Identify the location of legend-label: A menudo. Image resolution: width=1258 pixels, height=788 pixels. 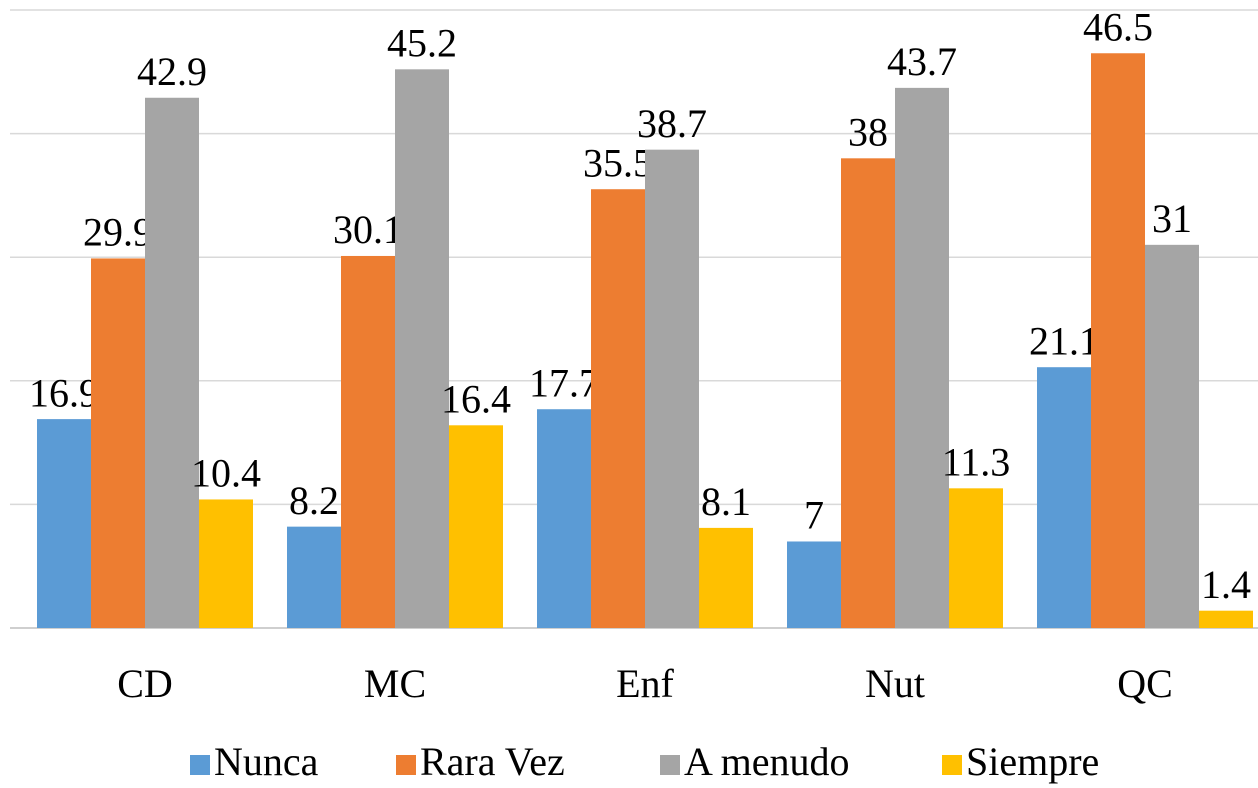
(767, 761).